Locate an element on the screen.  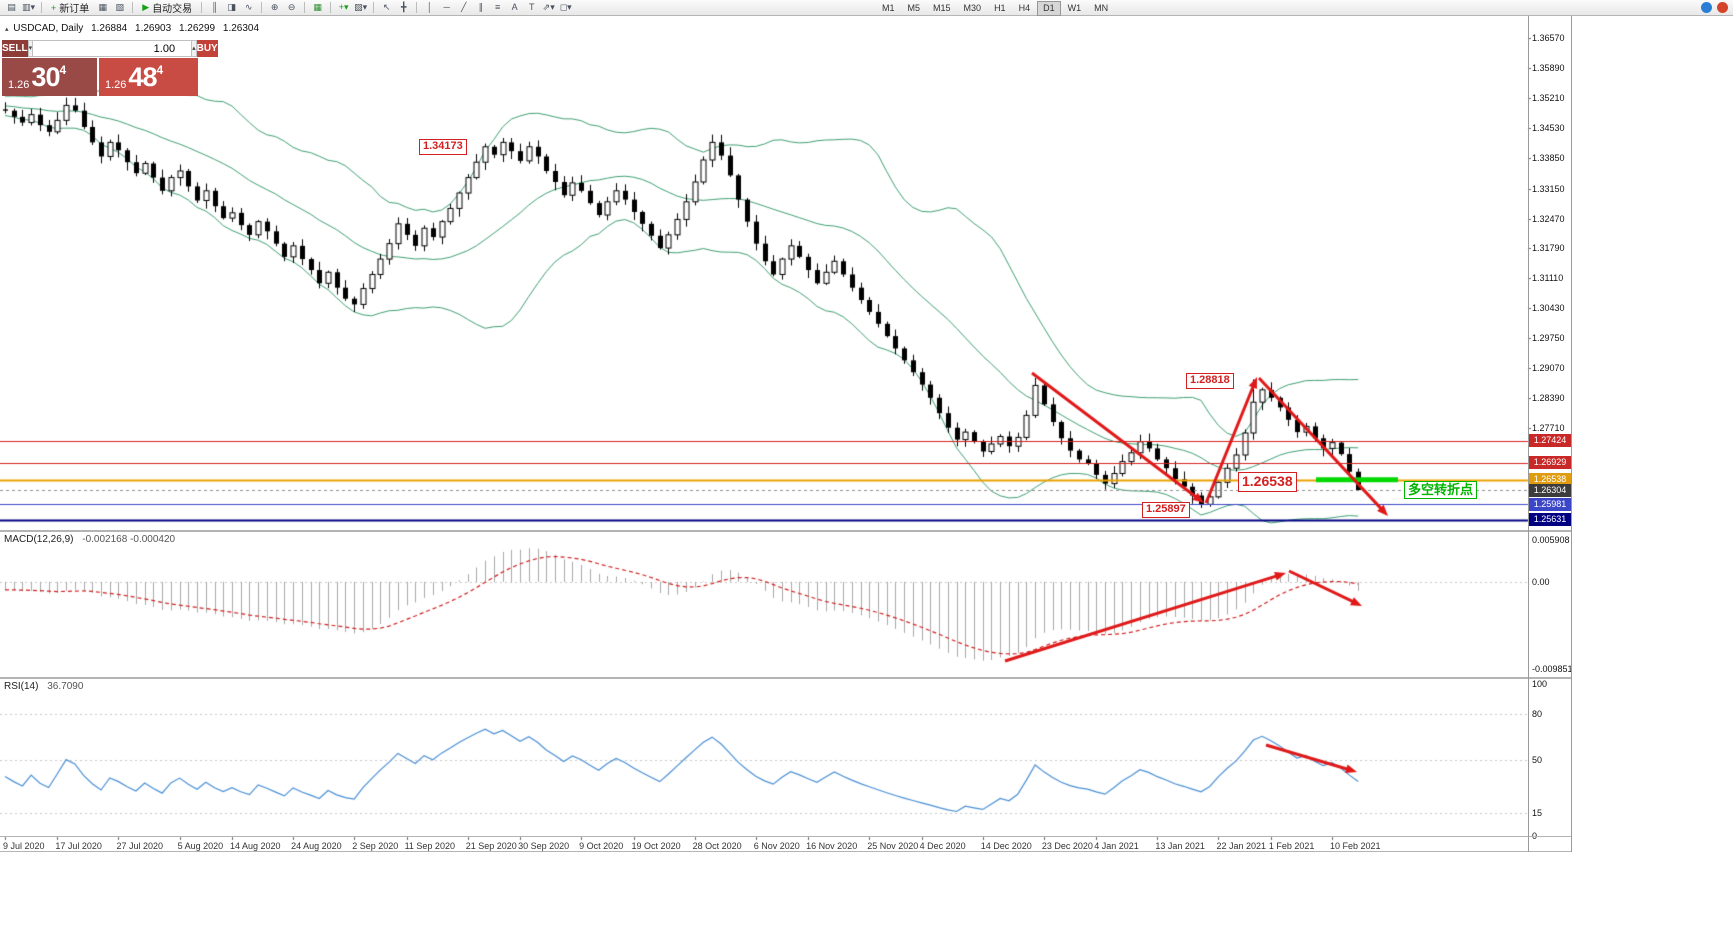
fibonacci-icon: ≡ is located at coordinates (498, 7).